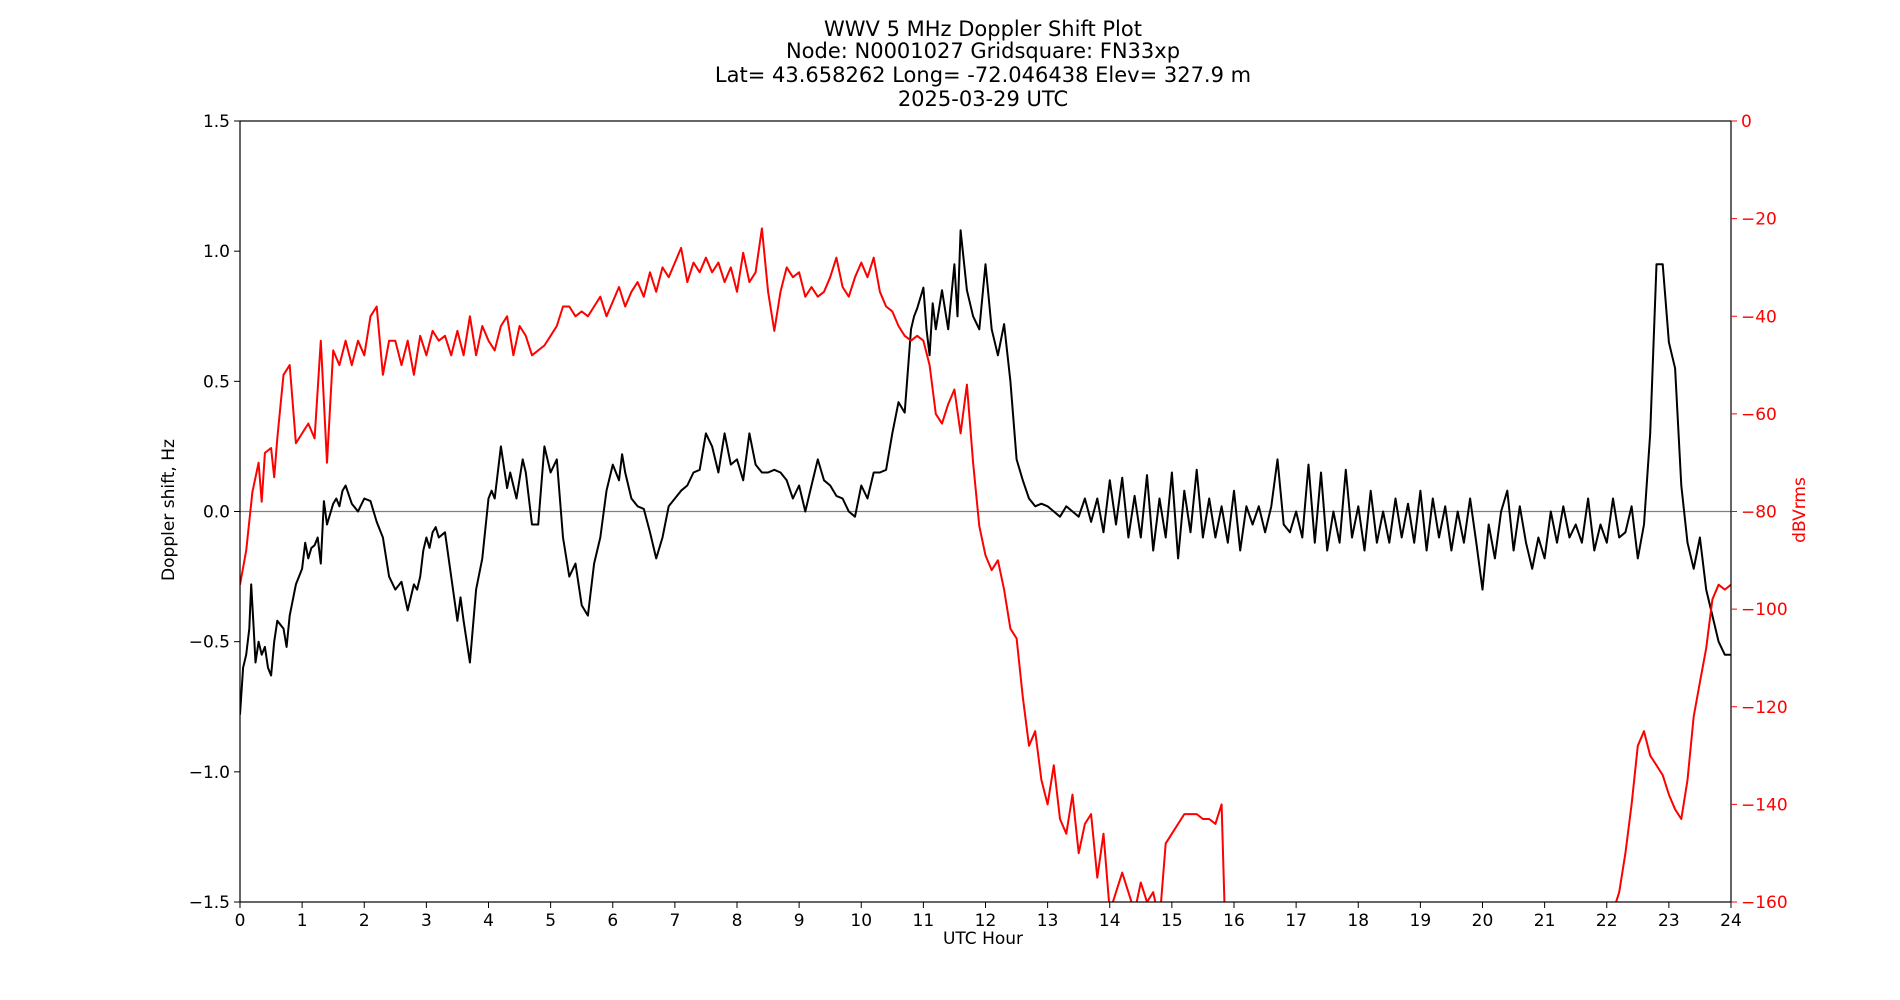 This screenshot has width=1900, height=1000. I want to click on y-right-tick-label: −80, so click(1759, 513).